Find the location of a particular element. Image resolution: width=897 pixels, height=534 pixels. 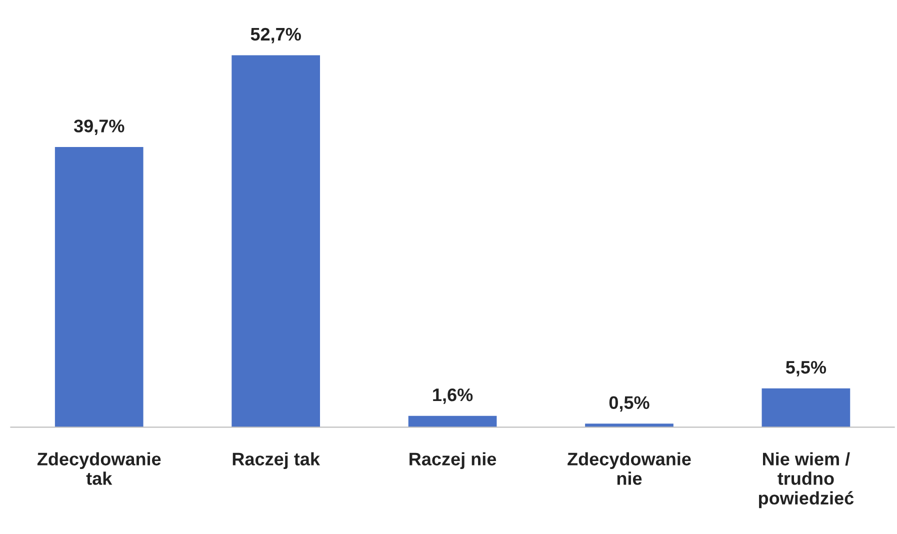

x-tick-label: Zdecydowanie nie is located at coordinates (629, 468).